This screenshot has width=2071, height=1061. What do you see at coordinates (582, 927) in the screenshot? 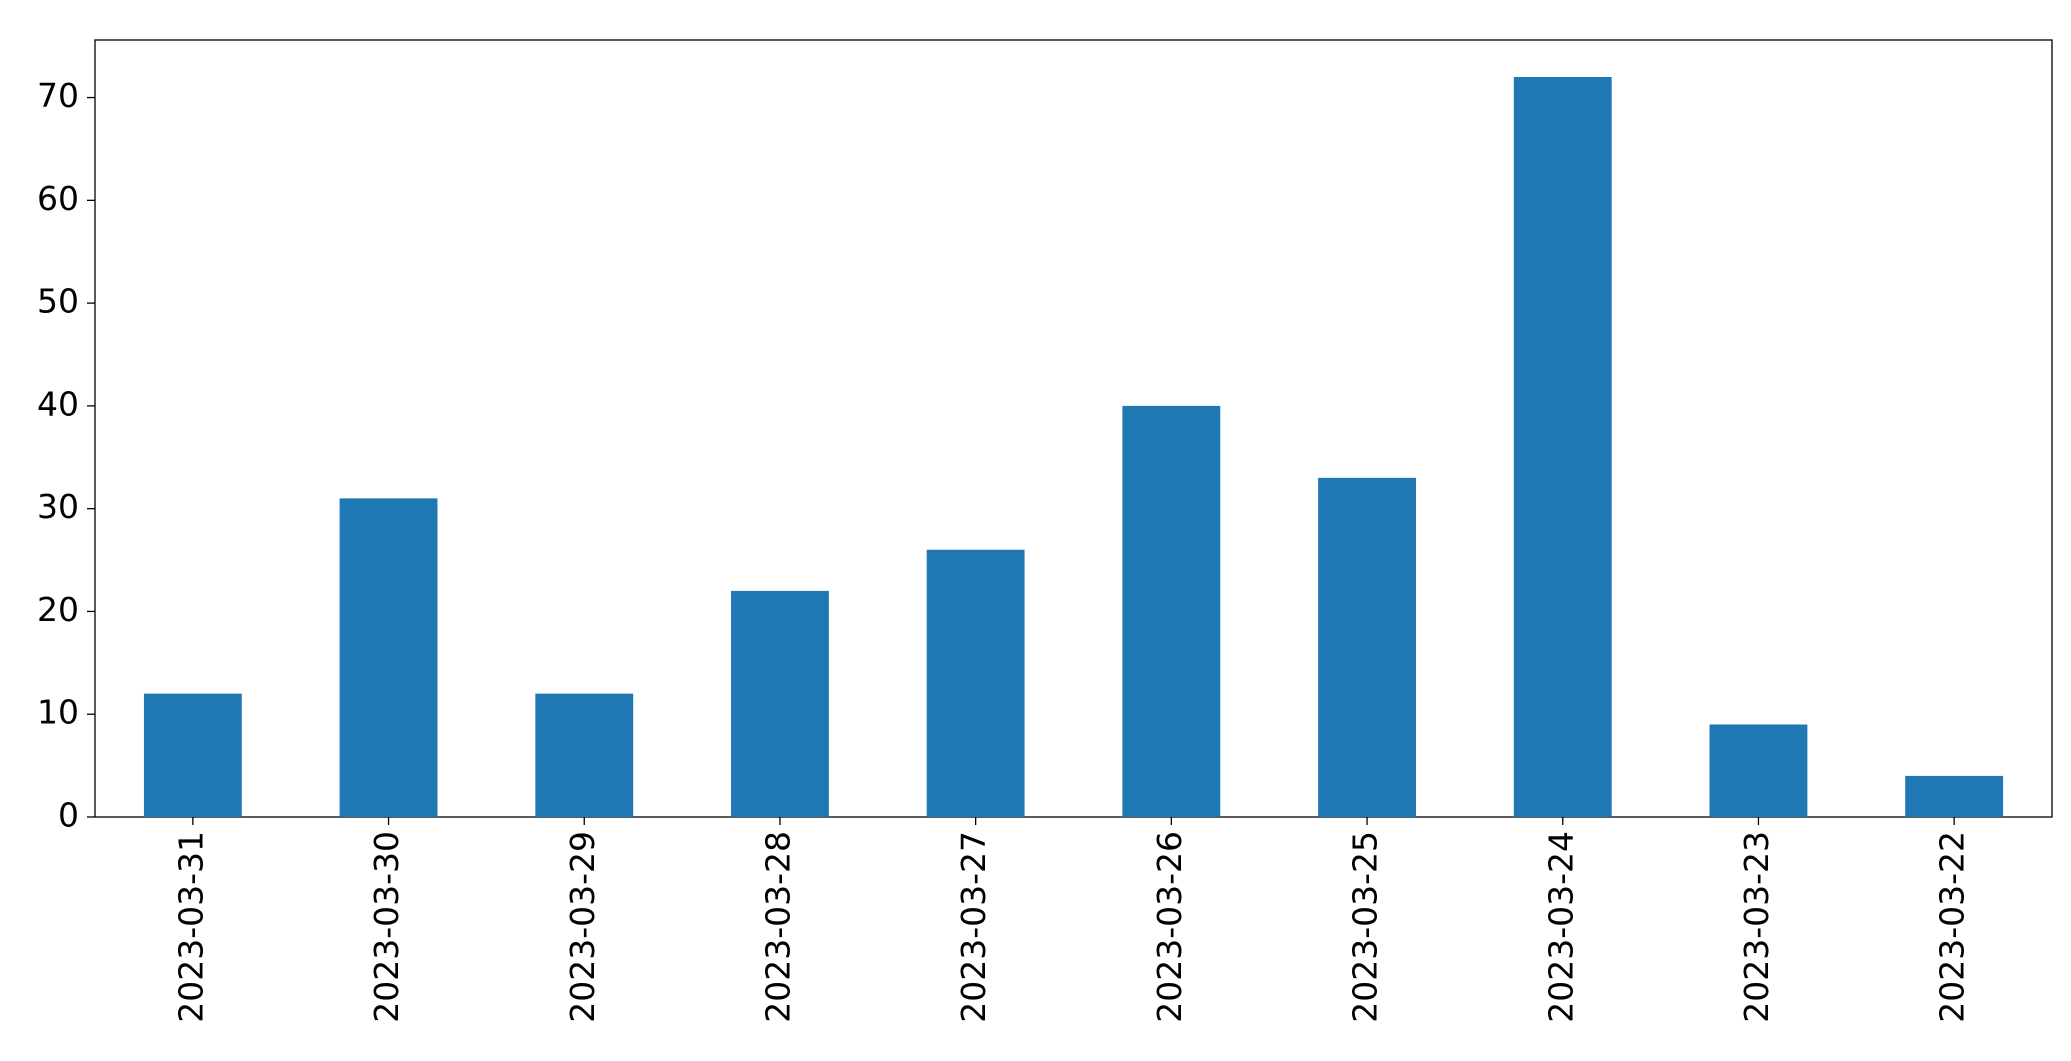
I see `x-tick-label: 2023-03-29` at bounding box center [582, 927].